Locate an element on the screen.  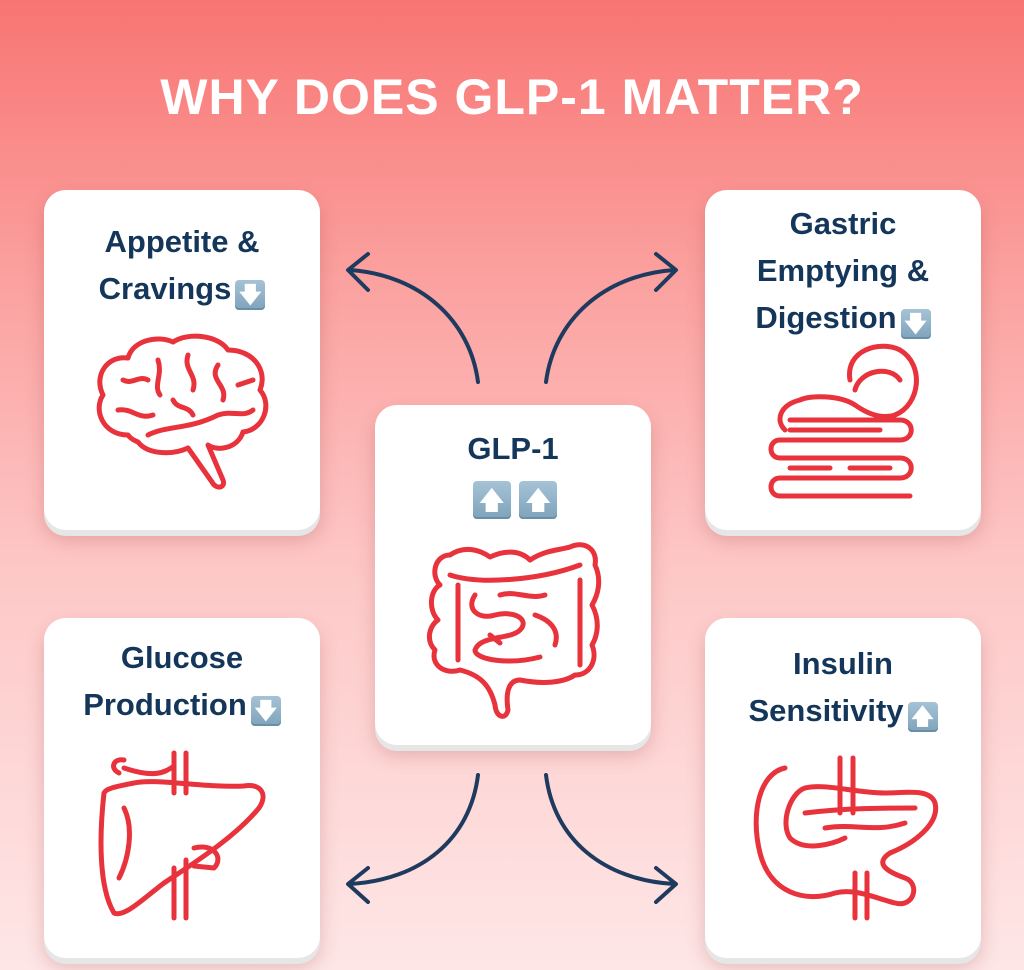
label-line: Emptying & is located at coordinates (843, 270).